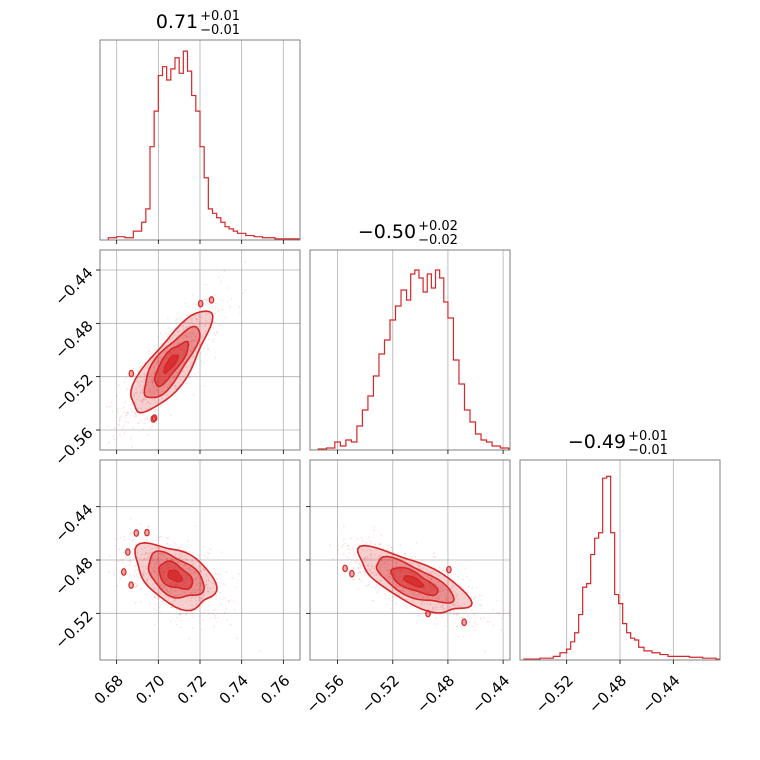  Describe the element at coordinates (200, 126) in the screenshot. I see `panel-p00: 0.71 +0.01−0.01` at that location.